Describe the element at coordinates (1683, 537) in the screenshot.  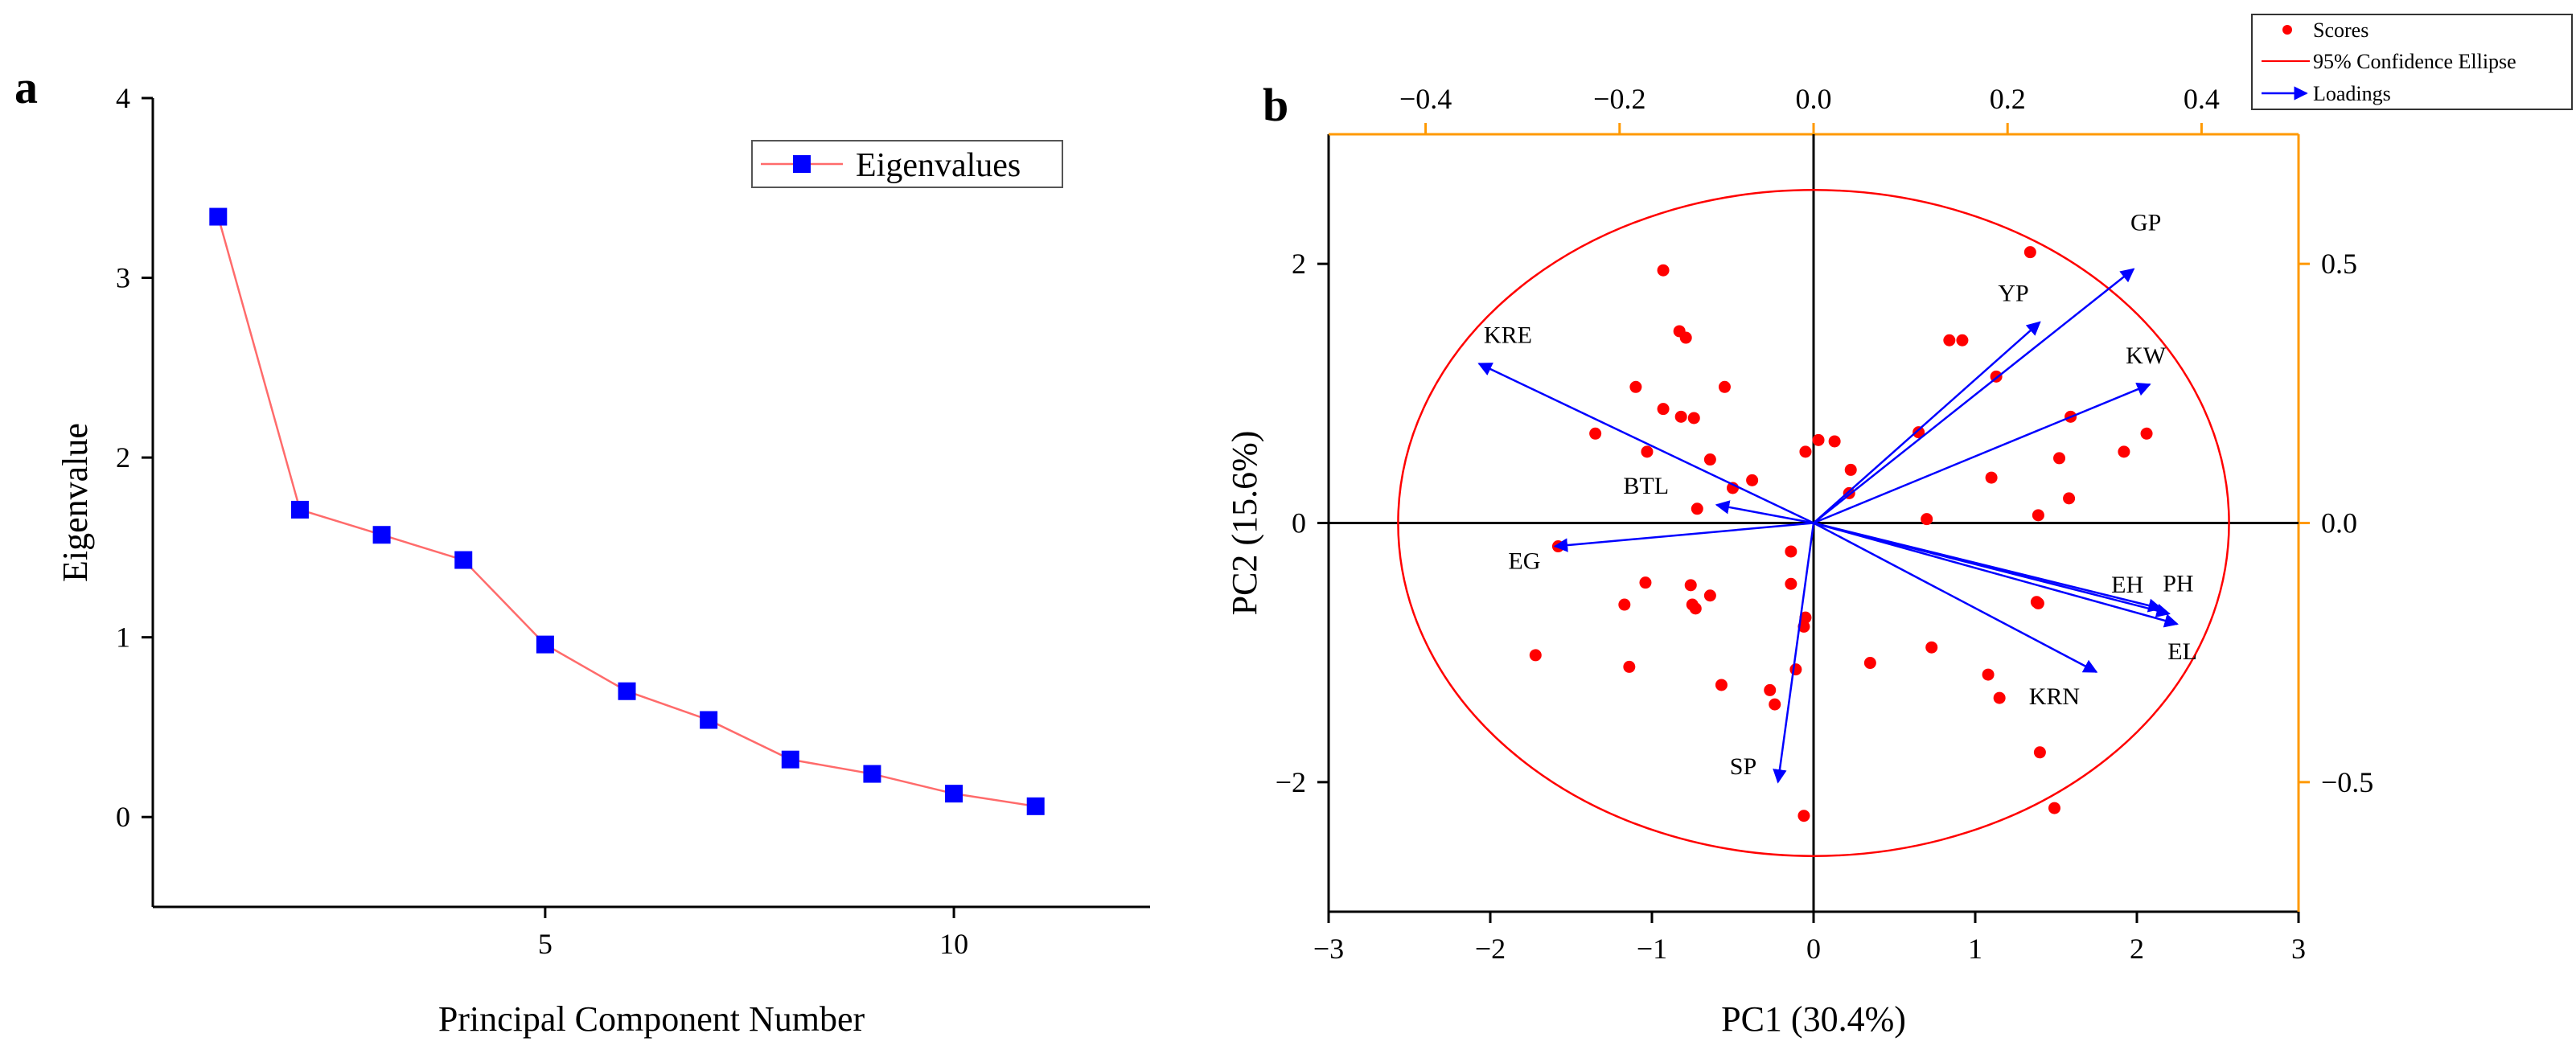
I see `loading-arrow-eg` at that location.